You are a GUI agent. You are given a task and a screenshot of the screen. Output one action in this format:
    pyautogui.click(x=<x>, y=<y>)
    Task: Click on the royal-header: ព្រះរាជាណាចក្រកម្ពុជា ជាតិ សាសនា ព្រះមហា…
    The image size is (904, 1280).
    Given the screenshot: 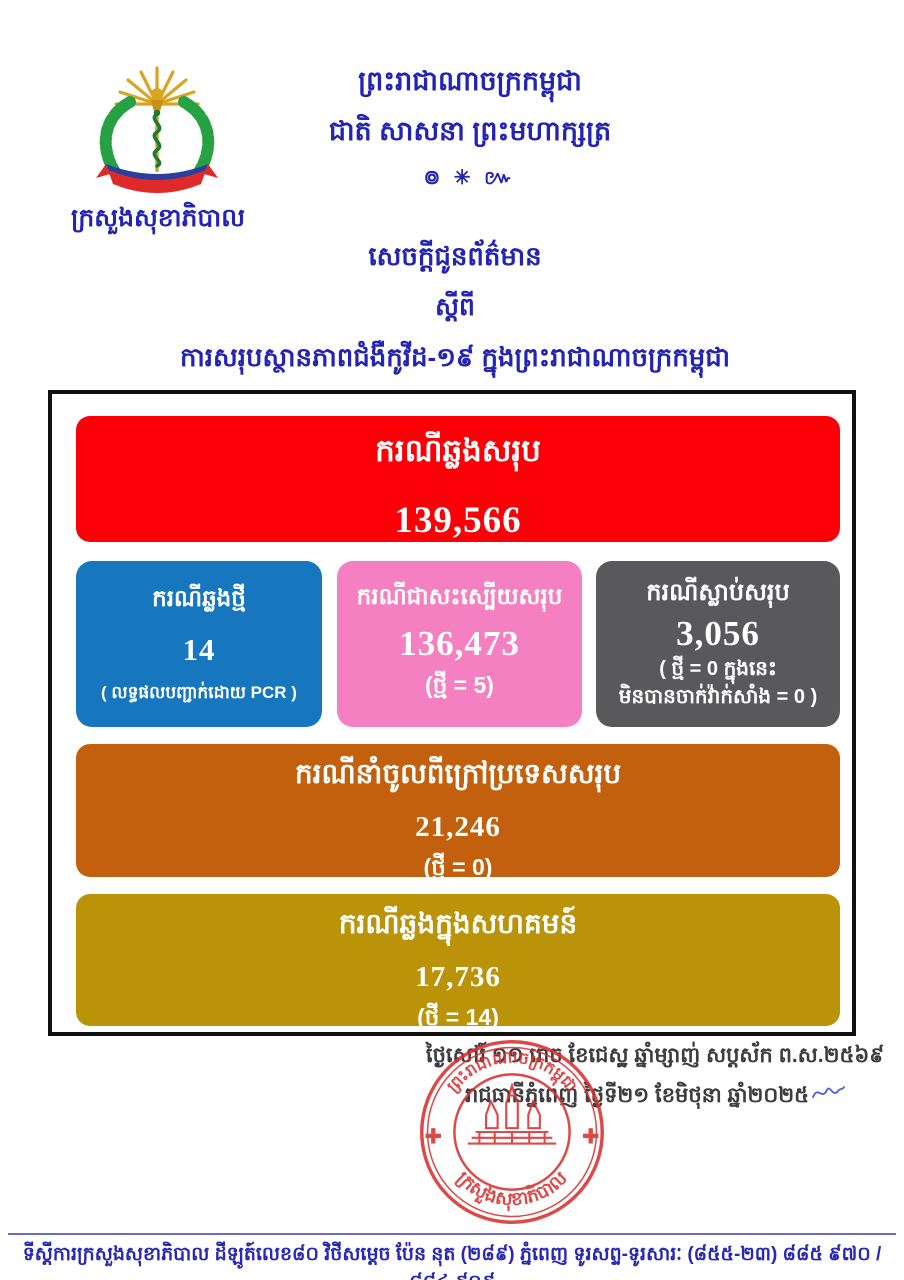 What is the action you would take?
    pyautogui.click(x=470, y=131)
    